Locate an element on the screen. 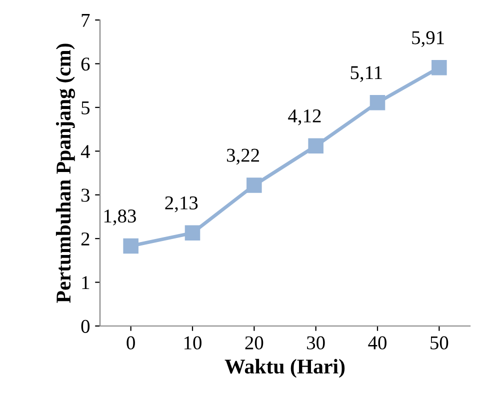 The image size is (482, 413). data-label: 5,91 is located at coordinates (428, 39).